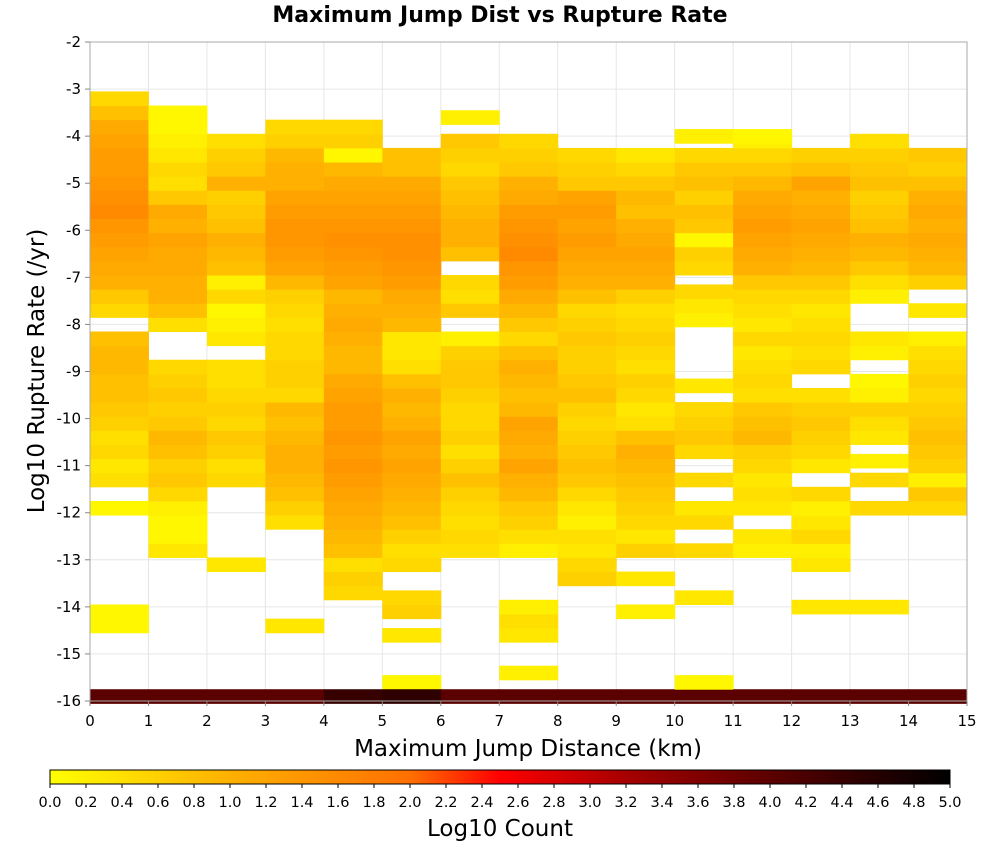 The image size is (1000, 850). Describe the element at coordinates (383, 721) in the screenshot. I see `x-tick-label: 5` at that location.